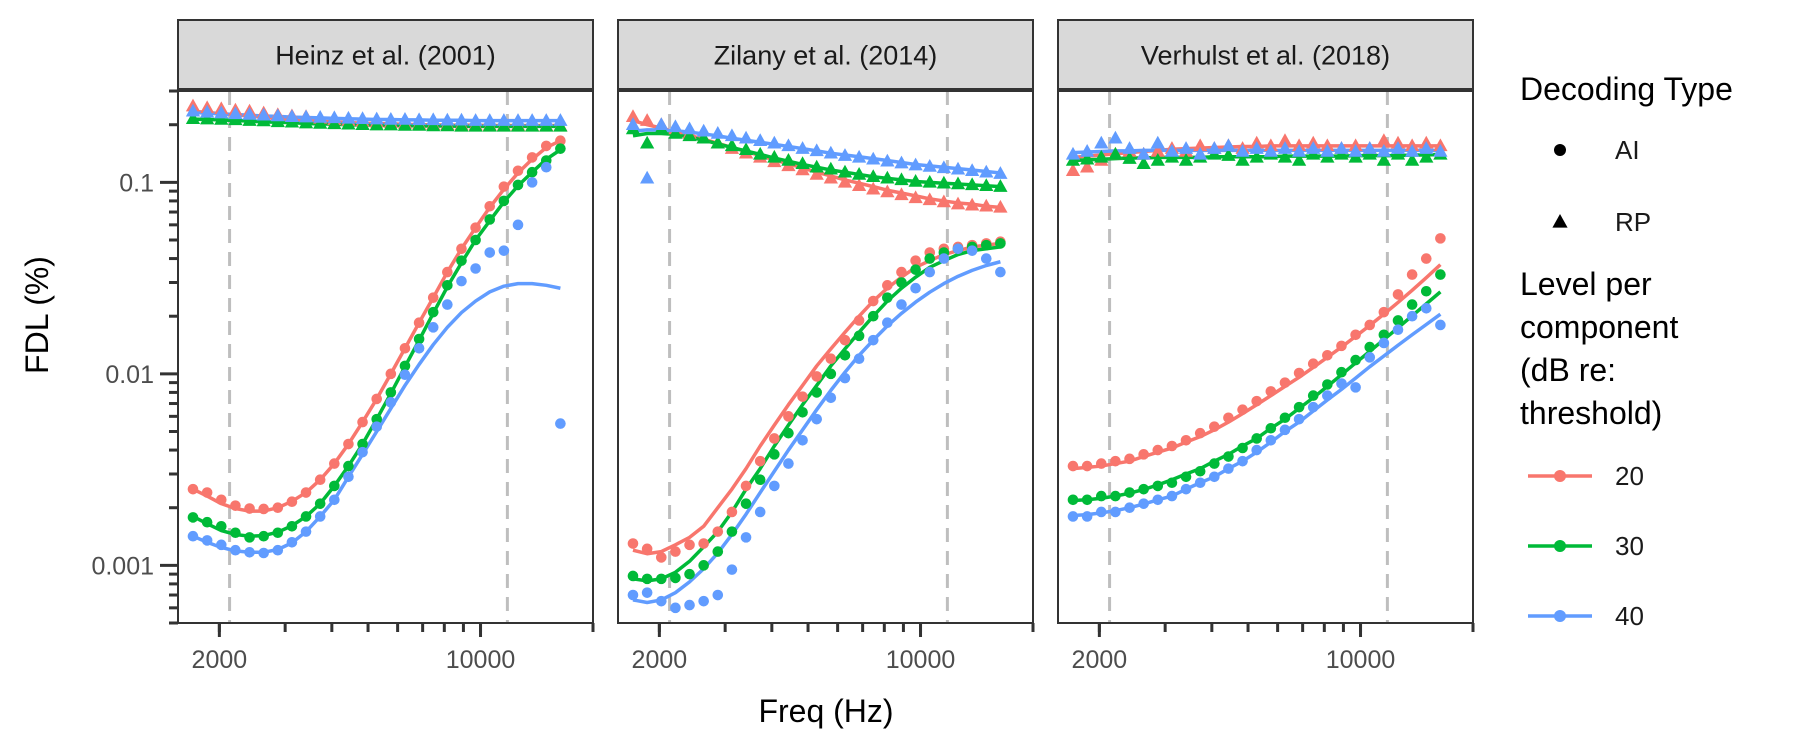  What do you see at coordinates (1560, 150) in the screenshot?
I see `legend-key-ai` at bounding box center [1560, 150].